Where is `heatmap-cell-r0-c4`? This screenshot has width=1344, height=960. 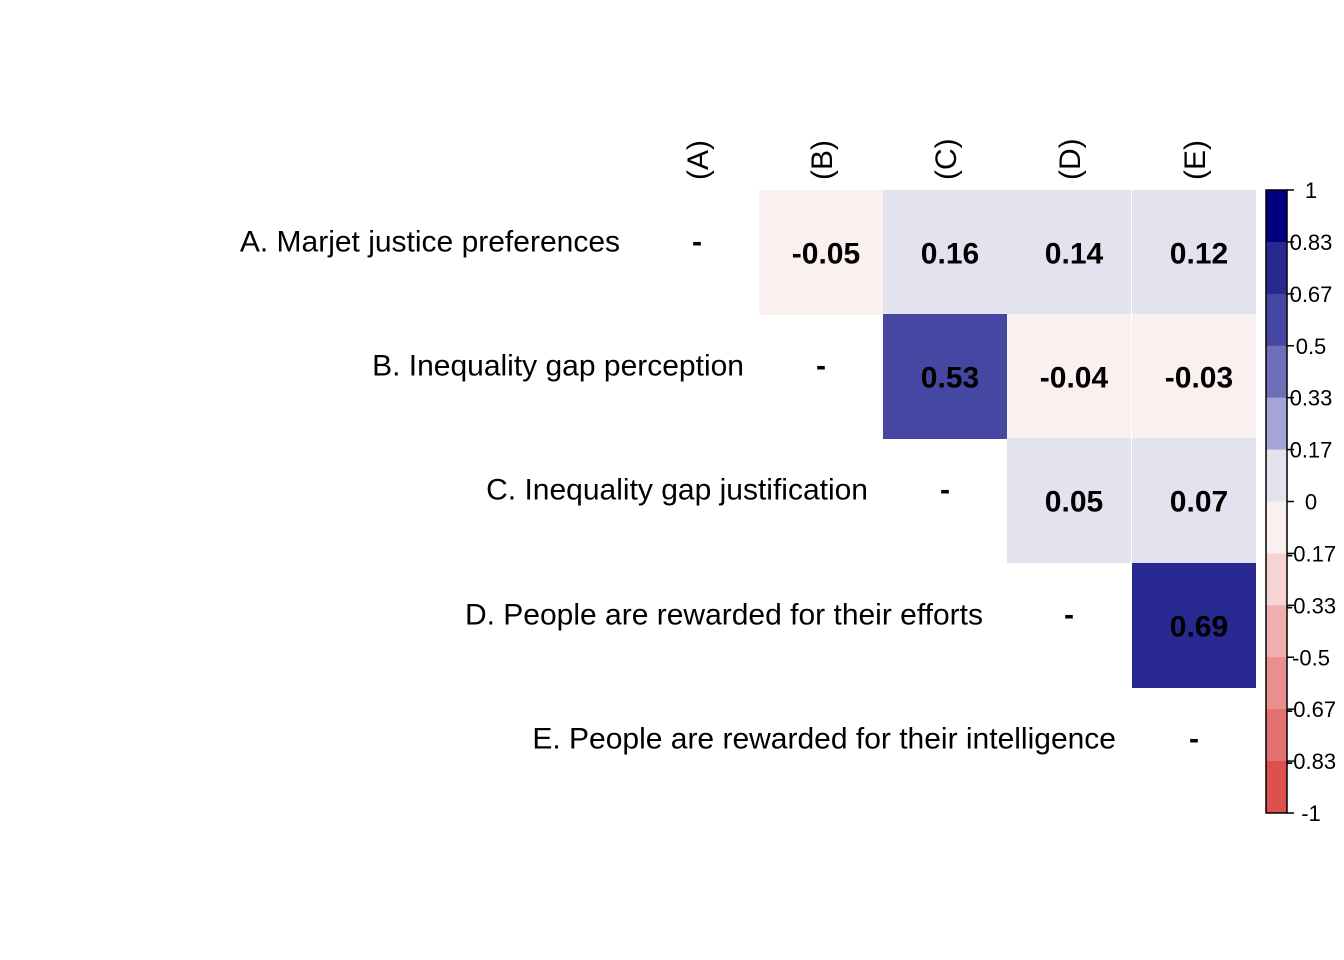 heatmap-cell-r0-c4 is located at coordinates (1194, 252).